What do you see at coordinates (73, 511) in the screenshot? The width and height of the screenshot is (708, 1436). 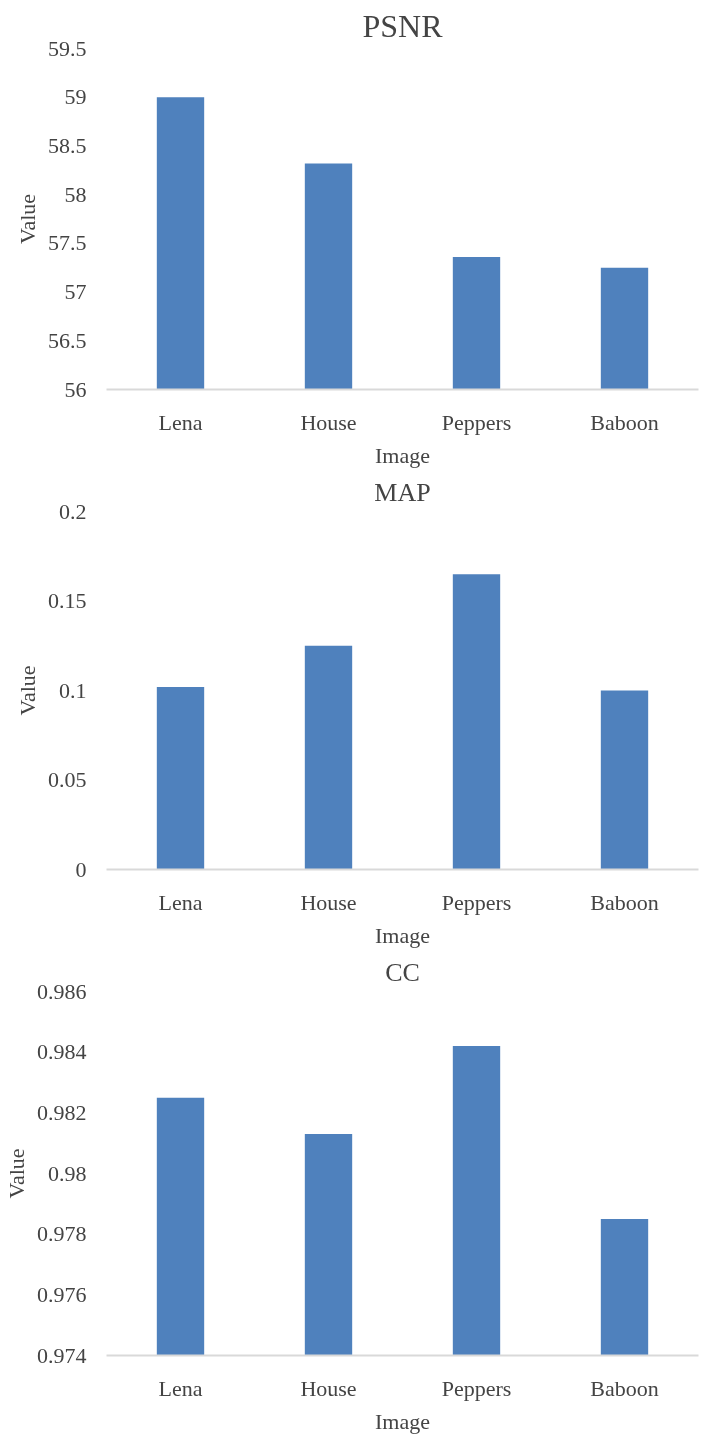 I see `y-tick-label: 0.2` at bounding box center [73, 511].